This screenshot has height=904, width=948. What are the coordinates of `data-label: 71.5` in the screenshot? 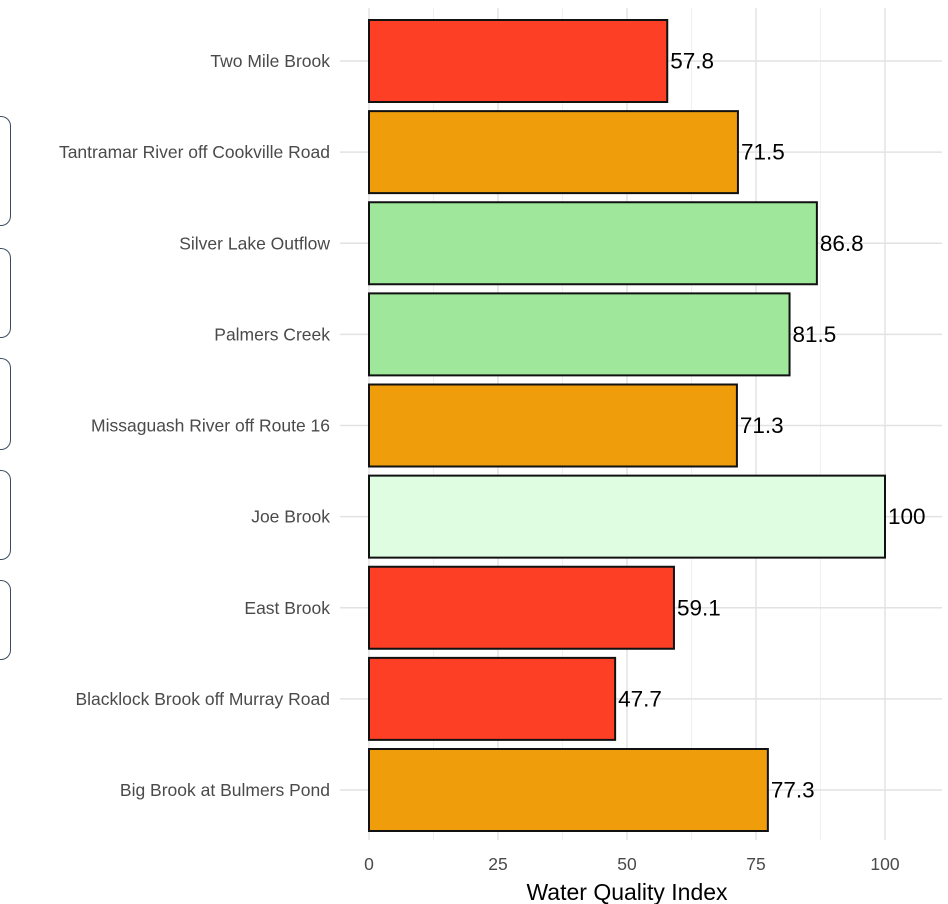 It's located at (763, 152).